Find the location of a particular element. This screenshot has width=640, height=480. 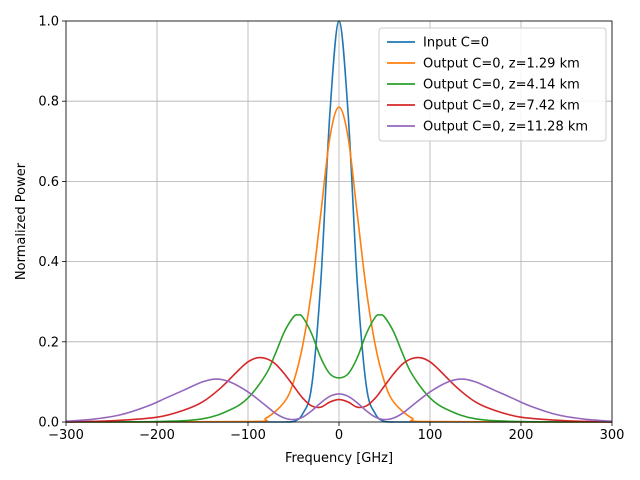

y-axis-label: Normalized Power is located at coordinates (21, 221).